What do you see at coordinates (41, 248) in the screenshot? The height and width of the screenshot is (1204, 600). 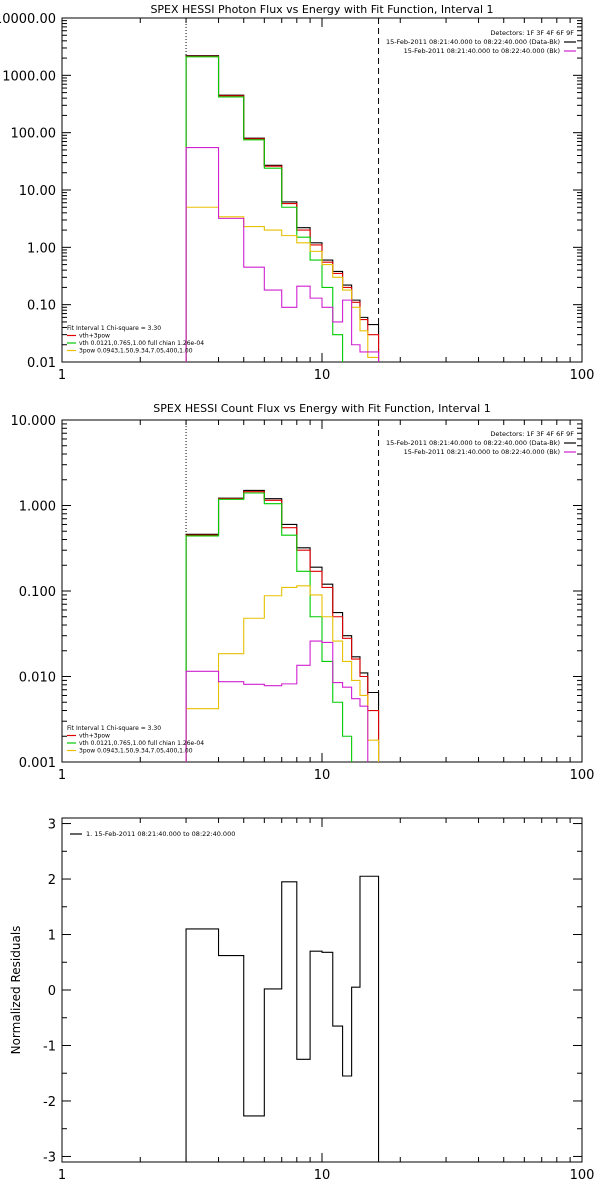 I see `y-tick-label: 1.00` at bounding box center [41, 248].